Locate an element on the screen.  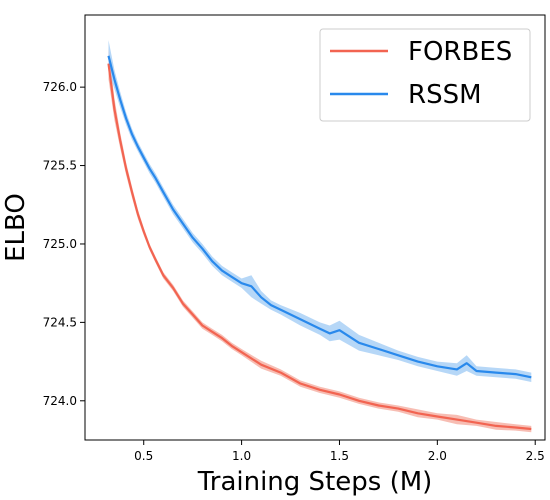
x-axis-title: Training Steps (M) is located at coordinates (315, 482).